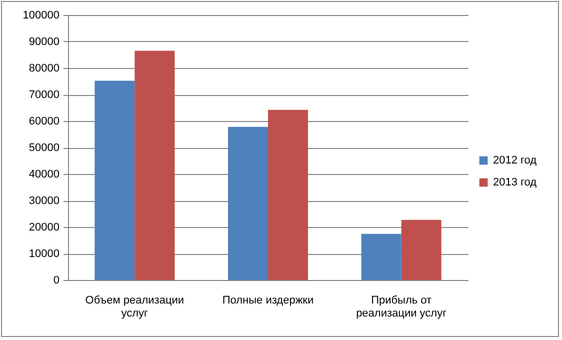 This screenshot has height=340, width=562. I want to click on y-tick-label: 50000, so click(44, 148).